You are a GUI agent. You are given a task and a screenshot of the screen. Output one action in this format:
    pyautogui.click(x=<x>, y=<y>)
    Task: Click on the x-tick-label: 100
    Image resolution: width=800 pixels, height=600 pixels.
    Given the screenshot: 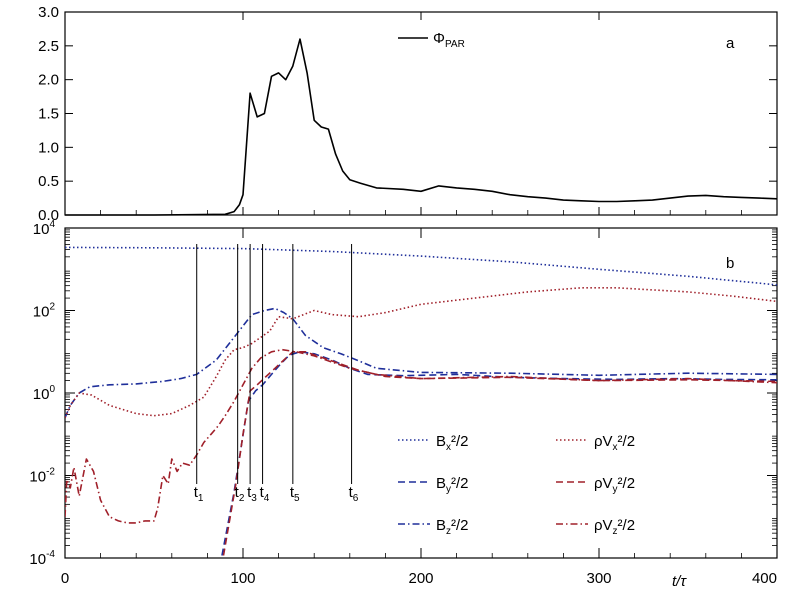 What is the action you would take?
    pyautogui.click(x=242, y=578)
    